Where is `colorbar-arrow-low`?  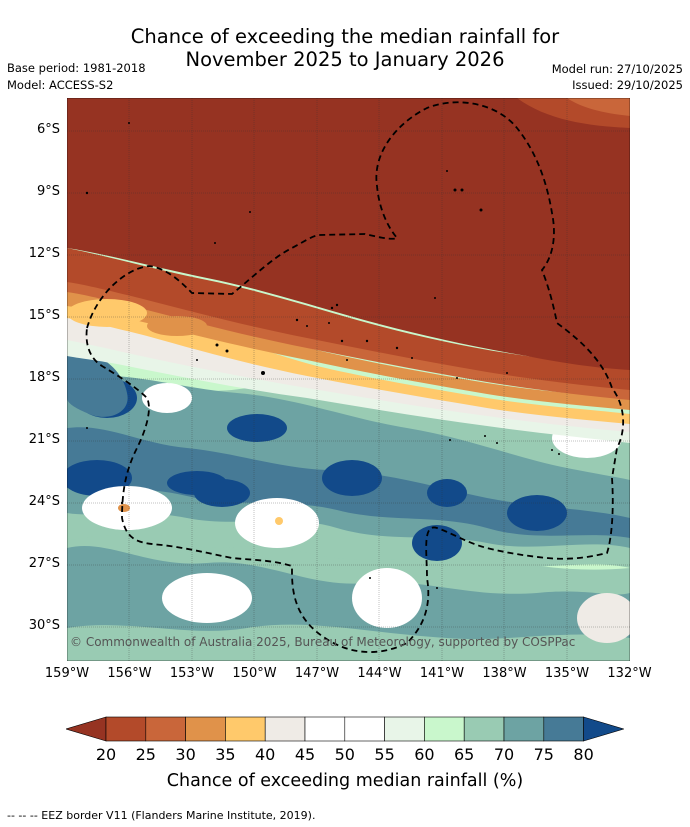
colorbar-arrow-low is located at coordinates (86, 729).